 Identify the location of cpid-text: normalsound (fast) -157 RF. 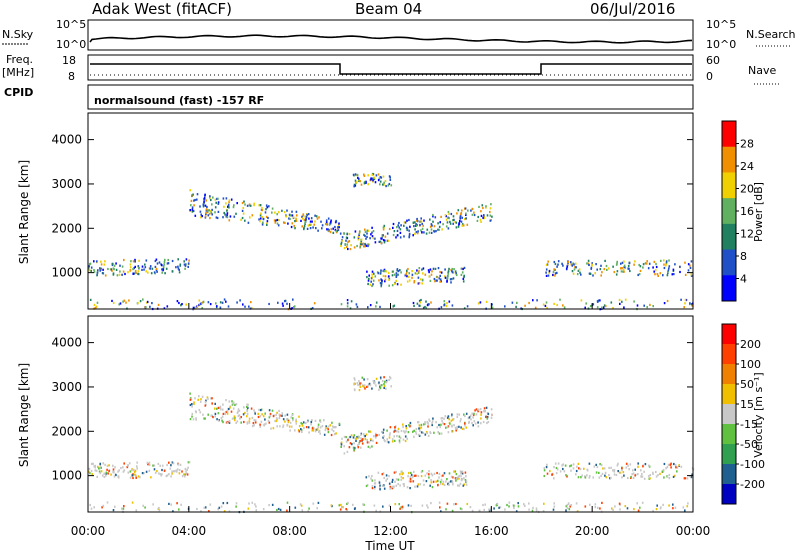
(179, 100).